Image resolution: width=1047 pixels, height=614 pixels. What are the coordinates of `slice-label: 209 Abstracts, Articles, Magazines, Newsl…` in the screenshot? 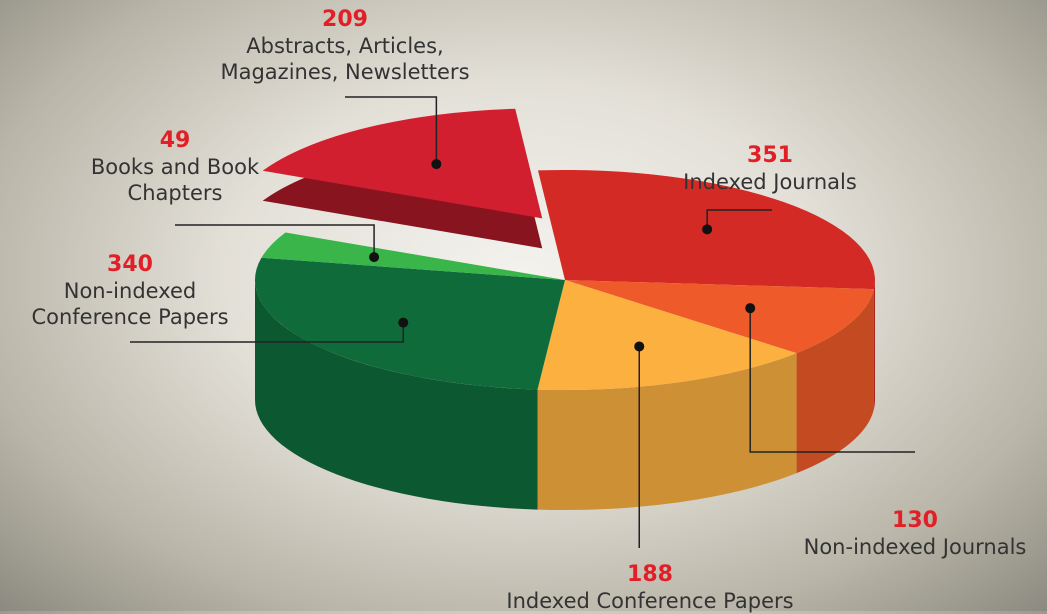 It's located at (345, 46).